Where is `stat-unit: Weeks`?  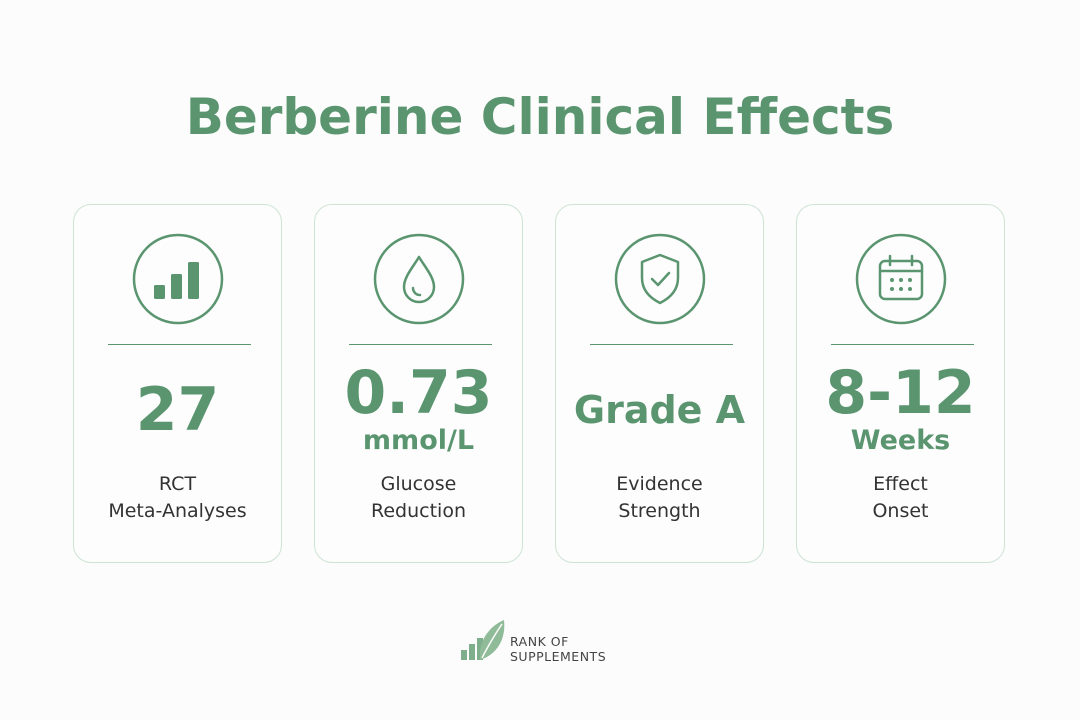
stat-unit: Weeks is located at coordinates (900, 440).